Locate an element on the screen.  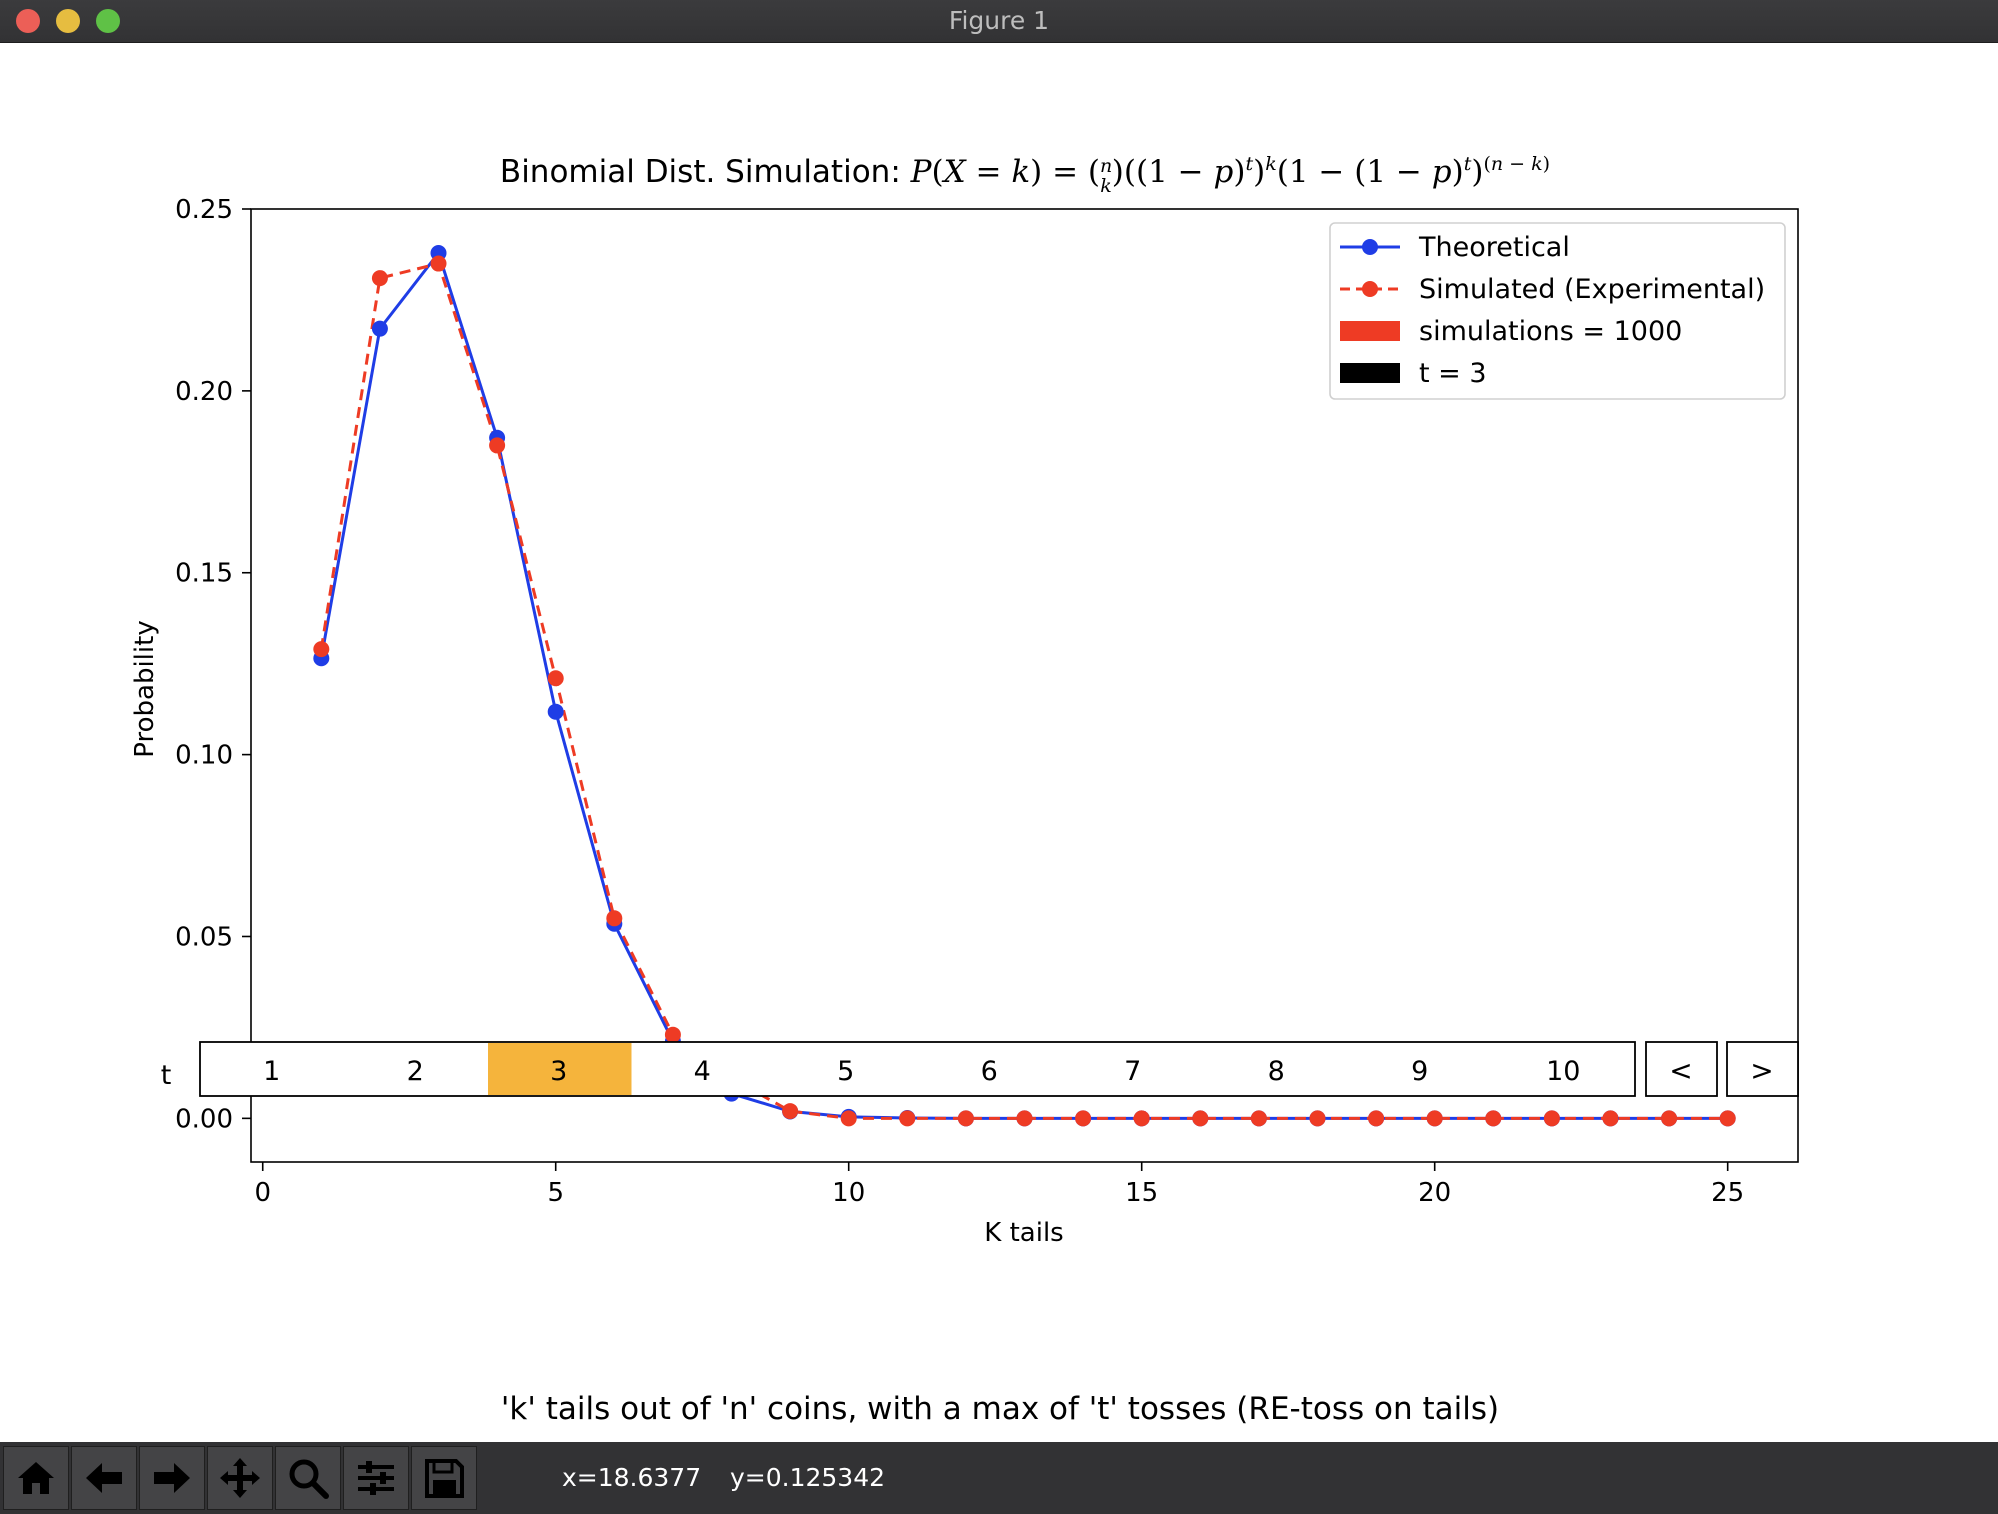
t-selector-label: t is located at coordinates (166, 1075).